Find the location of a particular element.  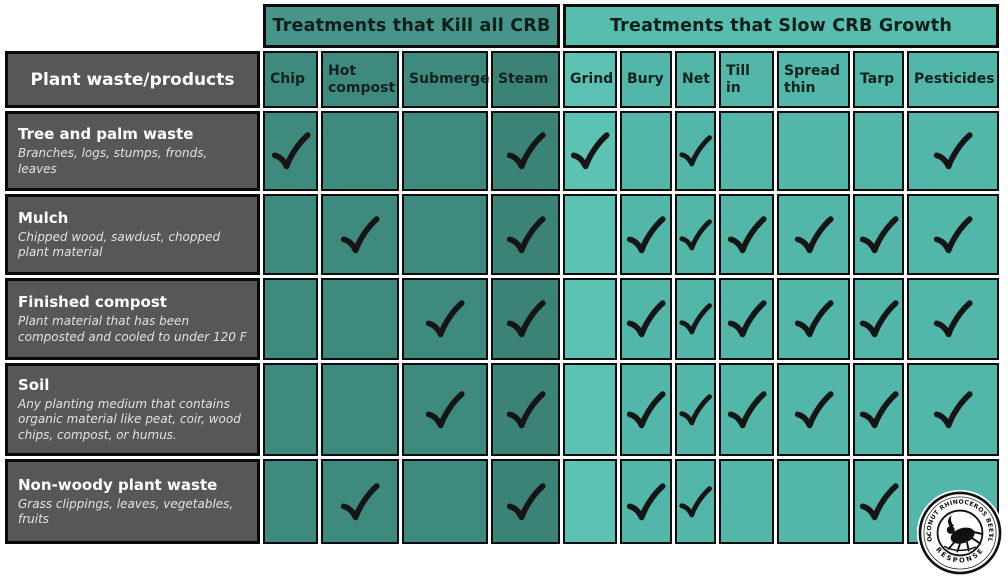

logo-inner-ring is located at coordinates (960, 533).